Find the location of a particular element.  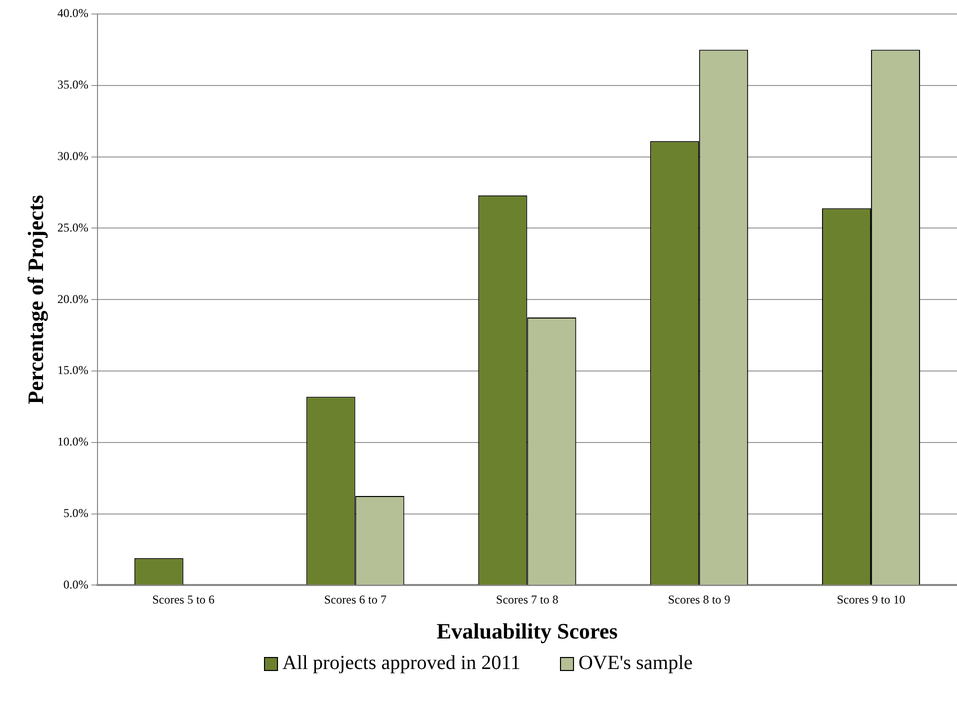

legend-label: OVE's sample is located at coordinates (635, 663).